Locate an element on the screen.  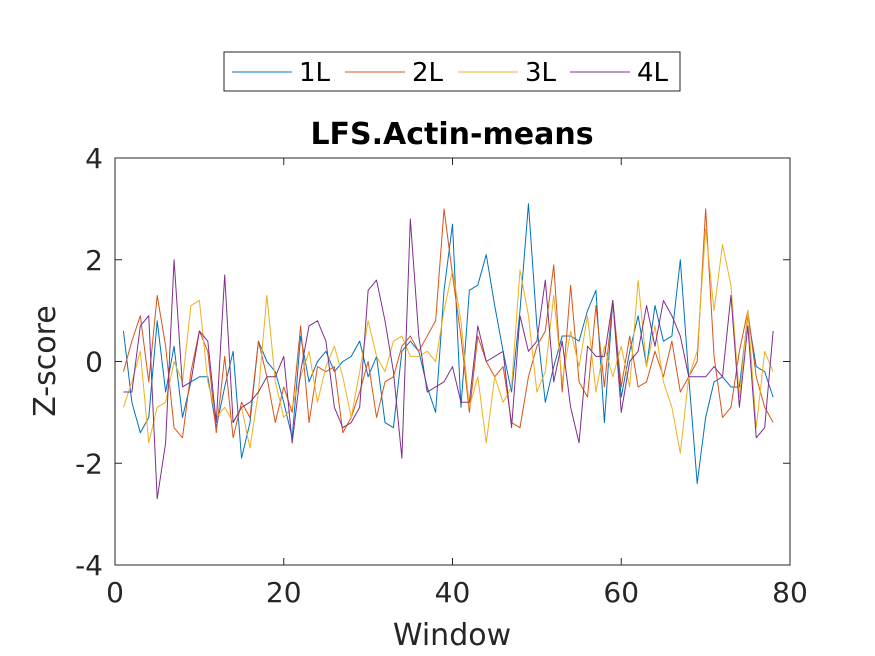
legend-item-4L: 4L is located at coordinates (619, 73).